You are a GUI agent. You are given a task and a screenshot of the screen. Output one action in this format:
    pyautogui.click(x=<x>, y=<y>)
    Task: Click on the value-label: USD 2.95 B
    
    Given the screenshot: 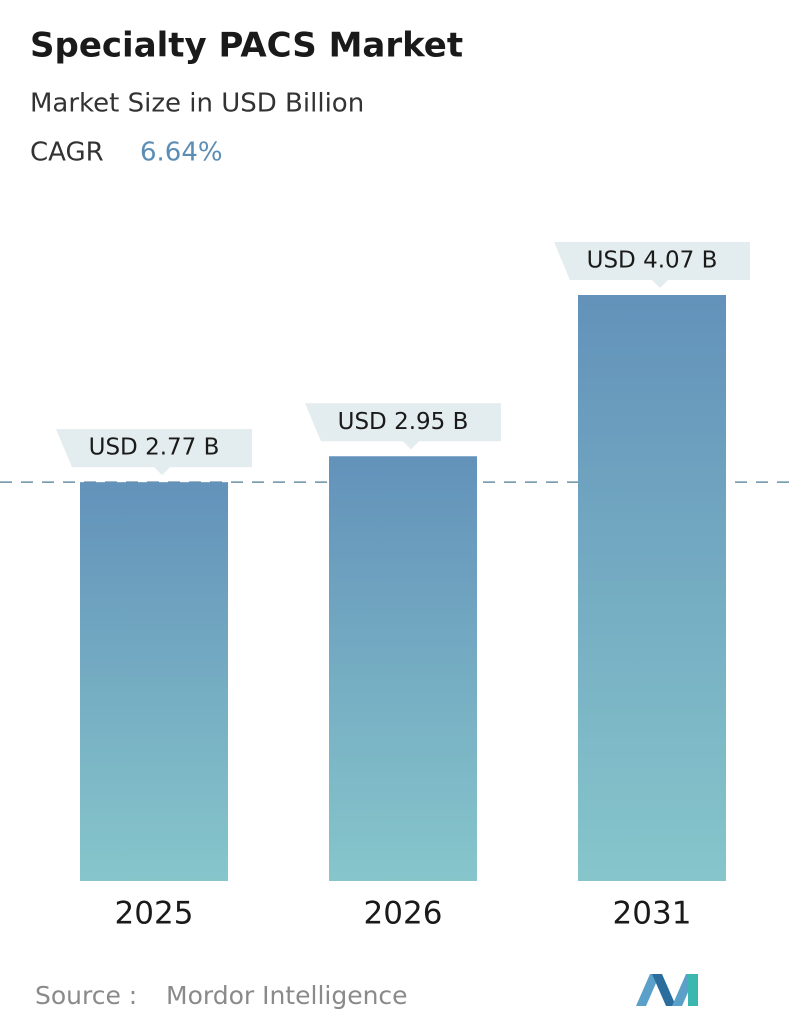 What is the action you would take?
    pyautogui.click(x=403, y=422)
    